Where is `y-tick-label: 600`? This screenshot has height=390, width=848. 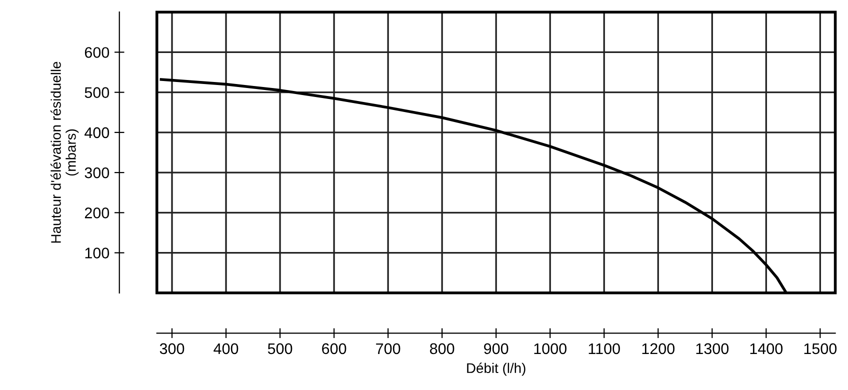
y-tick-label: 600 is located at coordinates (97, 52).